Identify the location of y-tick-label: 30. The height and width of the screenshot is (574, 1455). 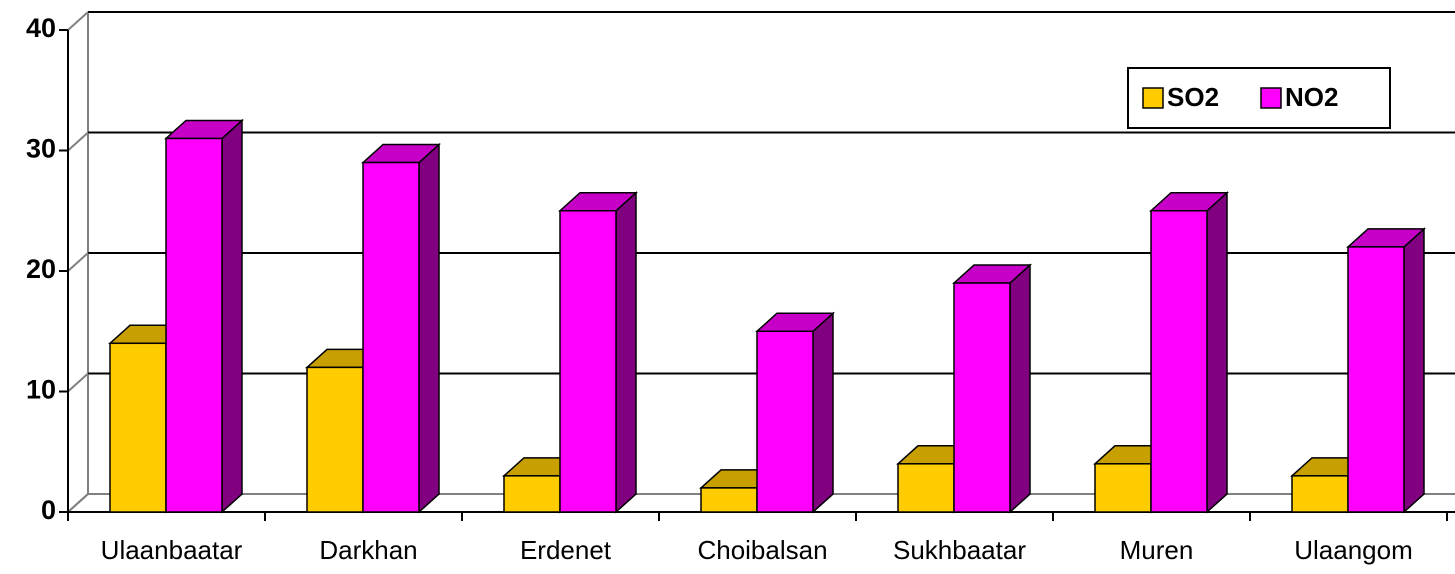
(41, 149).